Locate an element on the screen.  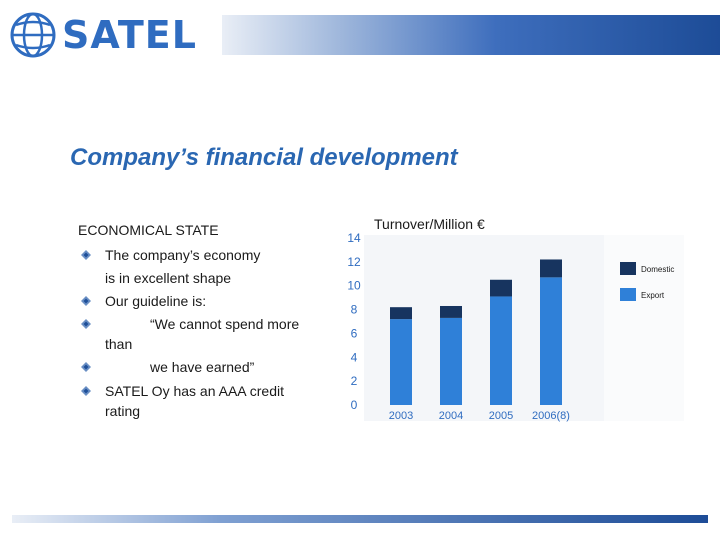
x-tick-label: 2005 is located at coordinates (501, 416).